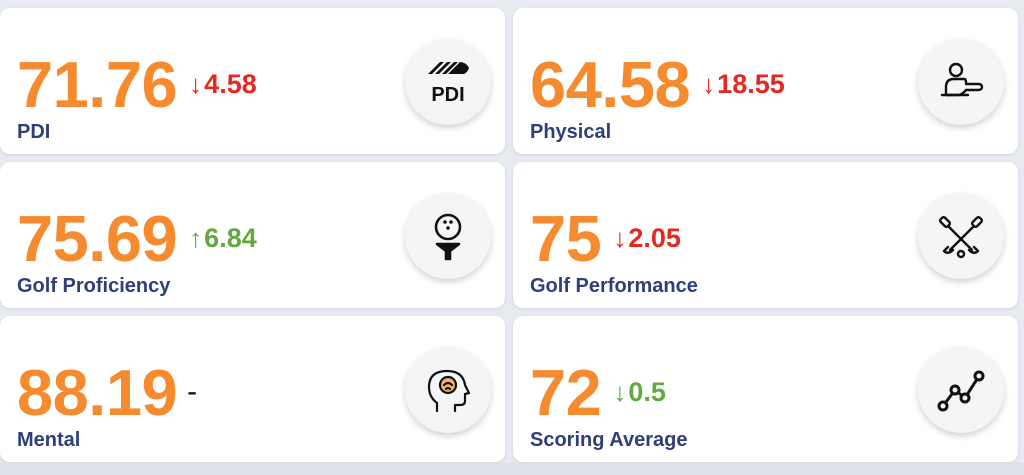 The width and height of the screenshot is (1024, 475). What do you see at coordinates (609, 440) in the screenshot?
I see `stat-label: Scoring Average` at bounding box center [609, 440].